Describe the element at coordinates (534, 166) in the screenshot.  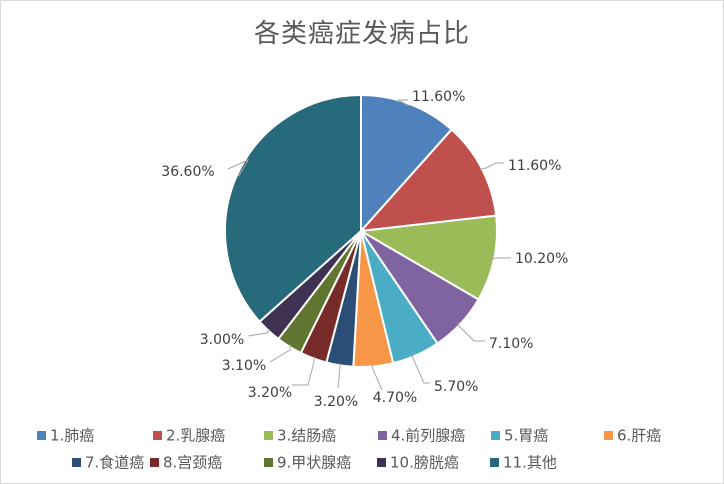
I see `percentage-label-2: 11.60%` at that location.